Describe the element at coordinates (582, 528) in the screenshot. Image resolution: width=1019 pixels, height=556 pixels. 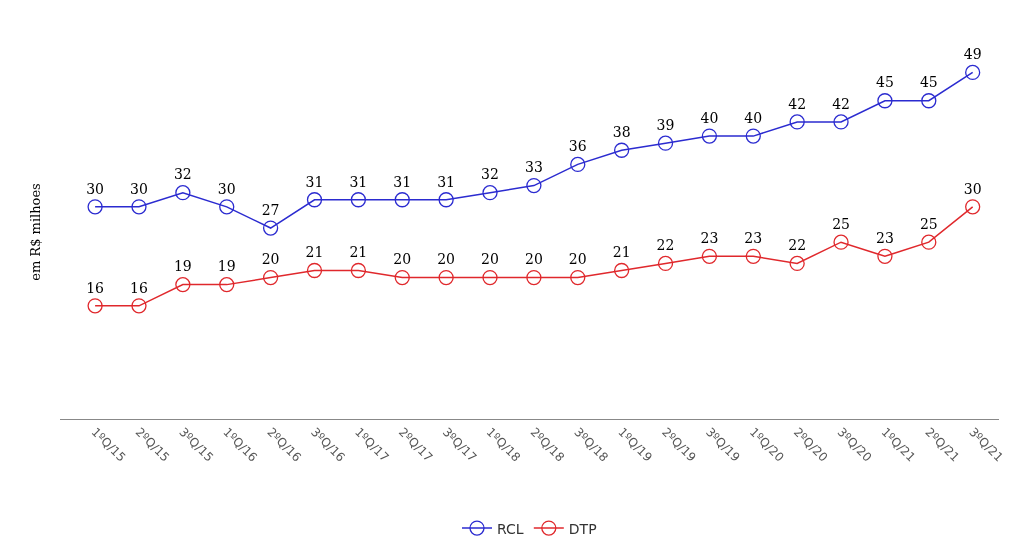
I see `legend-label: DTP` at that location.